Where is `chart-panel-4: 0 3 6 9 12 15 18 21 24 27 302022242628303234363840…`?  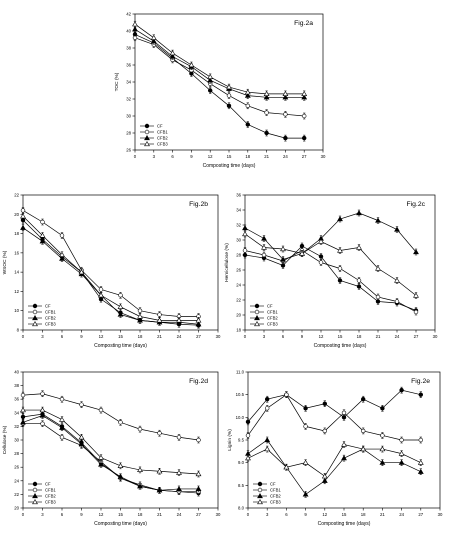
chart-panel-4: 0 3 6 9 12 15 18 21 24 27 302022242628303234363840… is located at coordinates (111, 449).